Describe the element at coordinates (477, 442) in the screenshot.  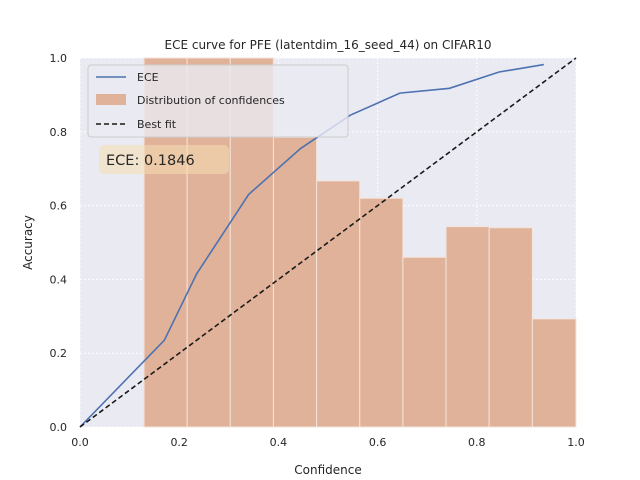
I see `x-tick-label: 0.8` at that location.